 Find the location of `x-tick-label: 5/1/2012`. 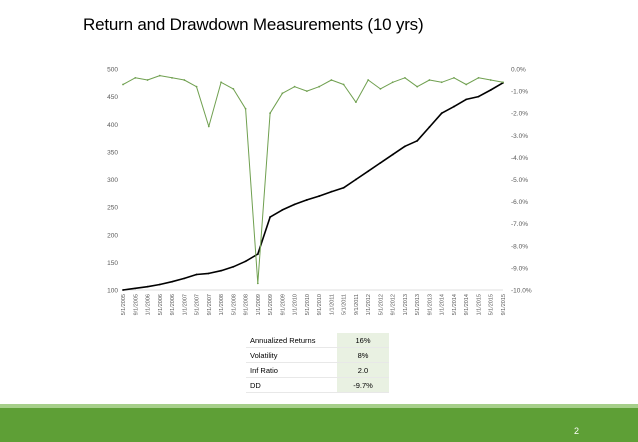

x-tick-label: 5/1/2012 is located at coordinates (381, 304).